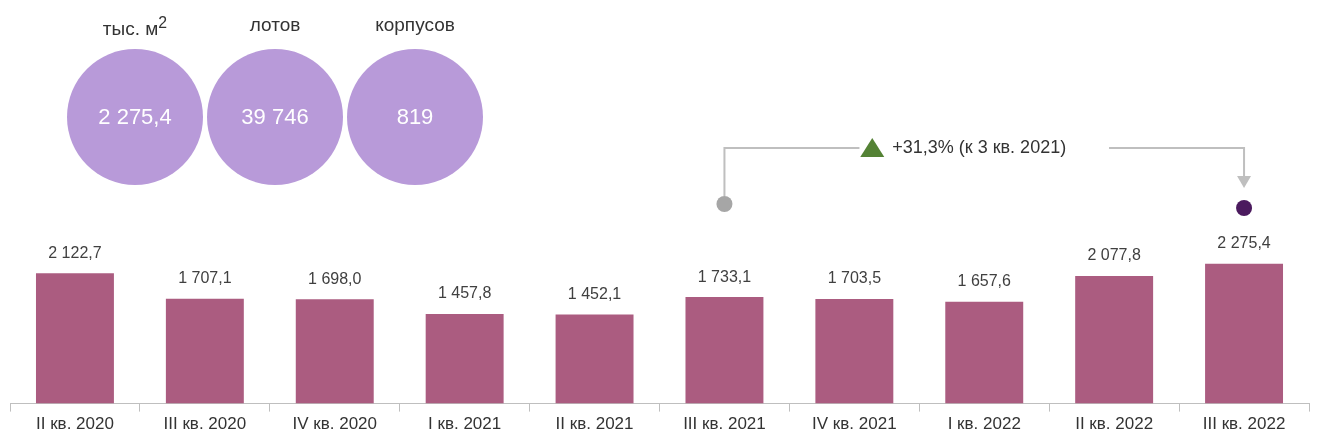  I want to click on x-tick-label: II кв. 2020, so click(75, 424).